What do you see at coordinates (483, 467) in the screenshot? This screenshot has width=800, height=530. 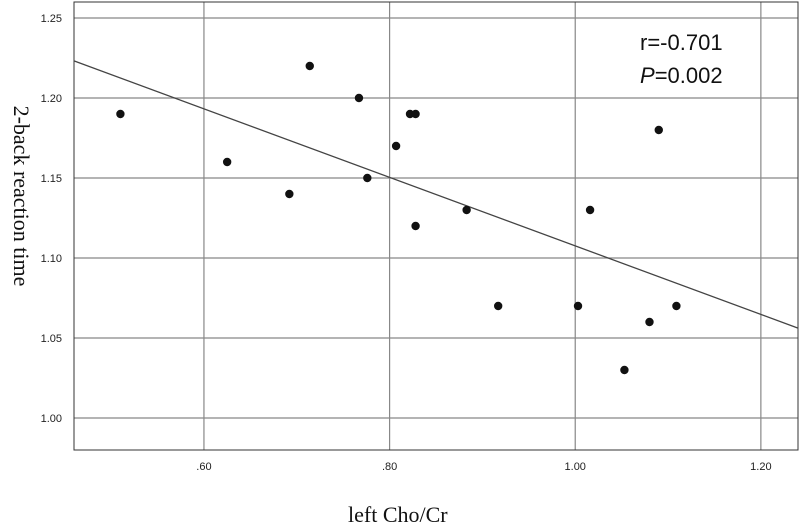 I see `x-tick-labels: .60 .80 1.00 1.20` at bounding box center [483, 467].